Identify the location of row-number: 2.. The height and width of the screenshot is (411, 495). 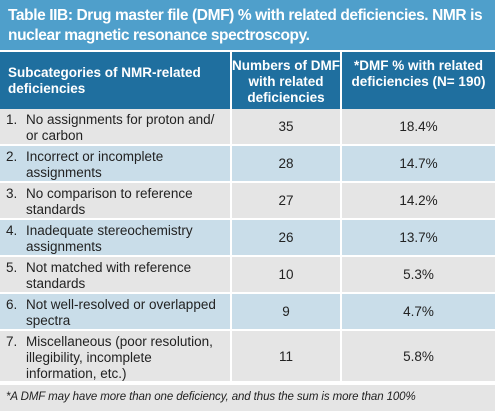
(12, 156).